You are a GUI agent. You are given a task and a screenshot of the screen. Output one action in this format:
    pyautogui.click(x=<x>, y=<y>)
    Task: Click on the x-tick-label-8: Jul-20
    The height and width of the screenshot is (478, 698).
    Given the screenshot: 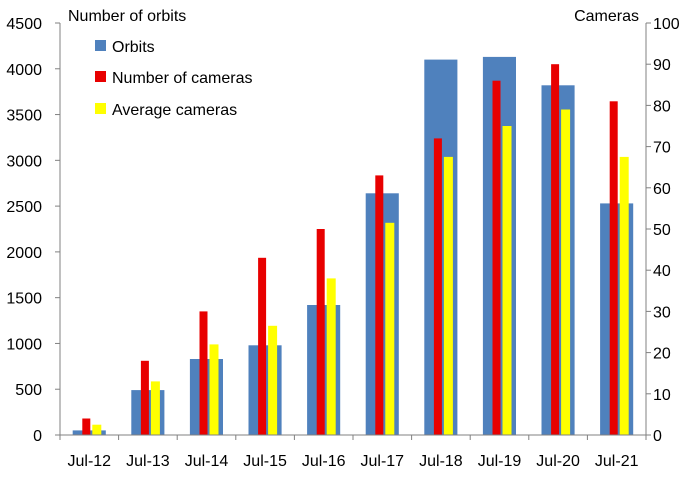 What is the action you would take?
    pyautogui.click(x=558, y=461)
    